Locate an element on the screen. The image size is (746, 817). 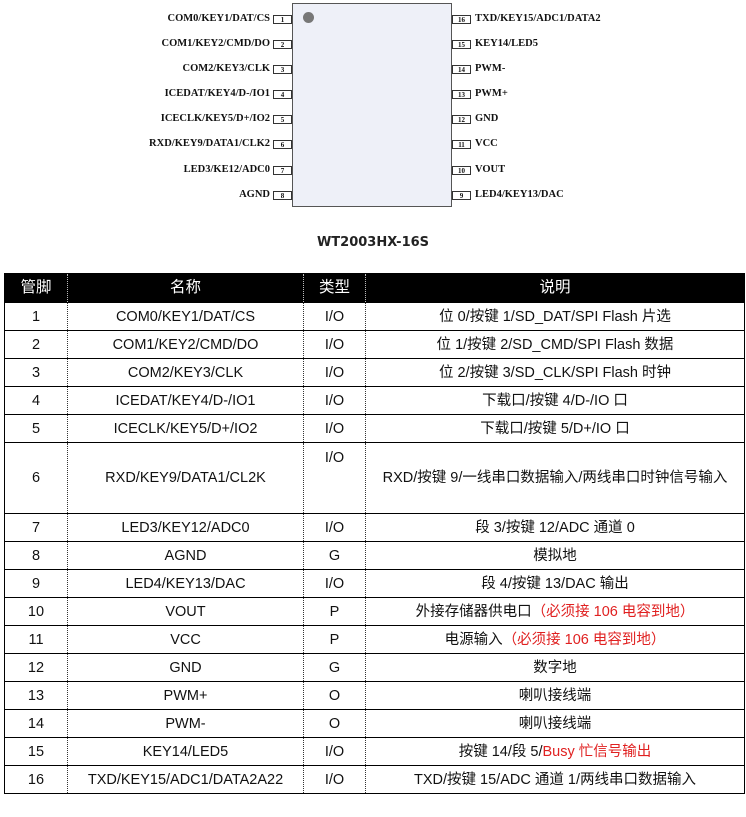
pin-number-box: 11 is located at coordinates (461, 144).